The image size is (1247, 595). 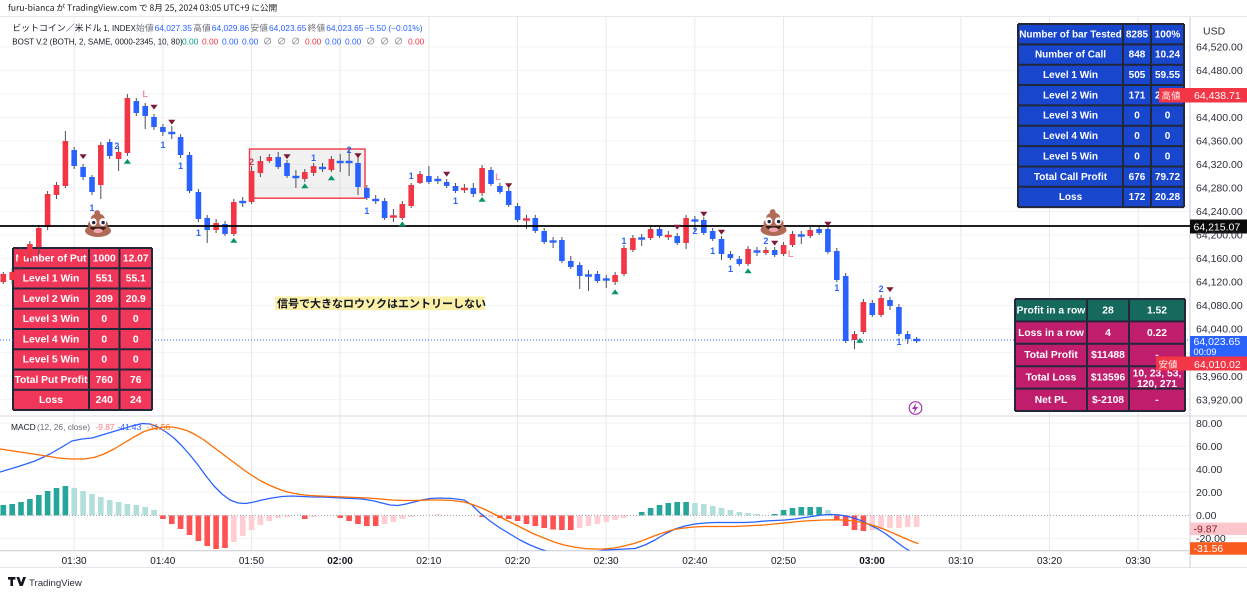 I want to click on svg-text: 02:50, so click(x=783, y=561).